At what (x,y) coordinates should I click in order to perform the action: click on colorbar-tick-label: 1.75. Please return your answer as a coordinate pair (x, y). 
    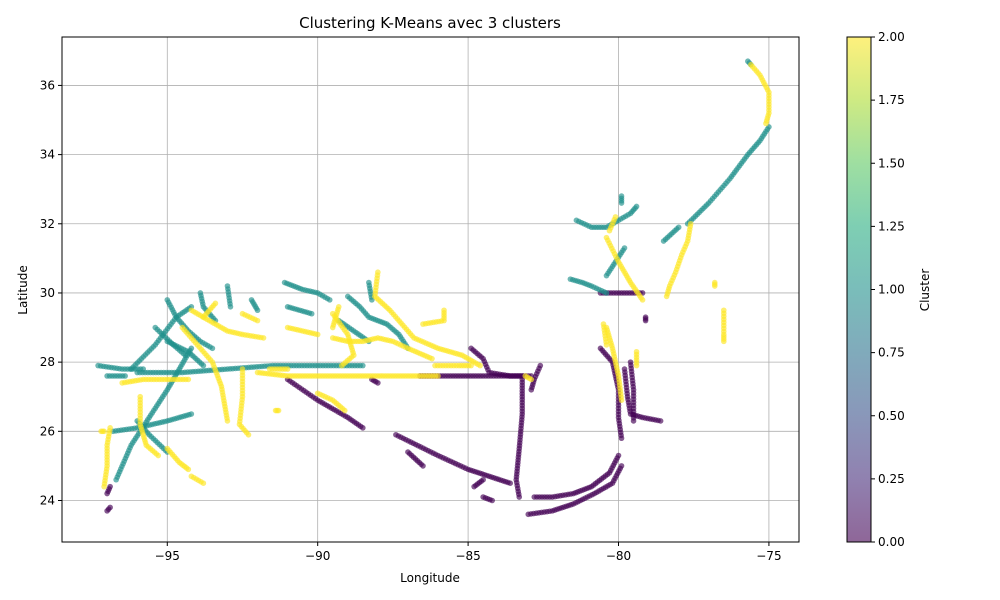
    Looking at the image, I should click on (891, 100).